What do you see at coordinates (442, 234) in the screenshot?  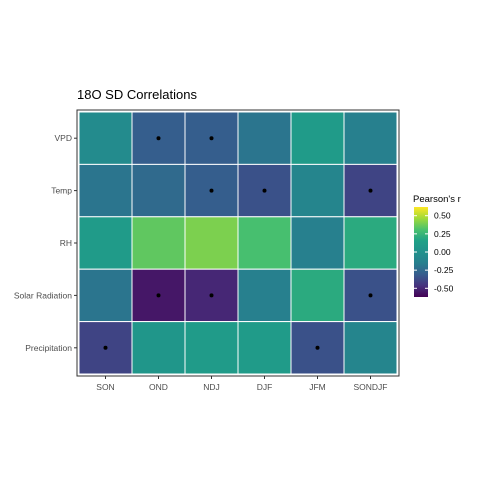 I see `legend-tick-label: 0.25` at bounding box center [442, 234].